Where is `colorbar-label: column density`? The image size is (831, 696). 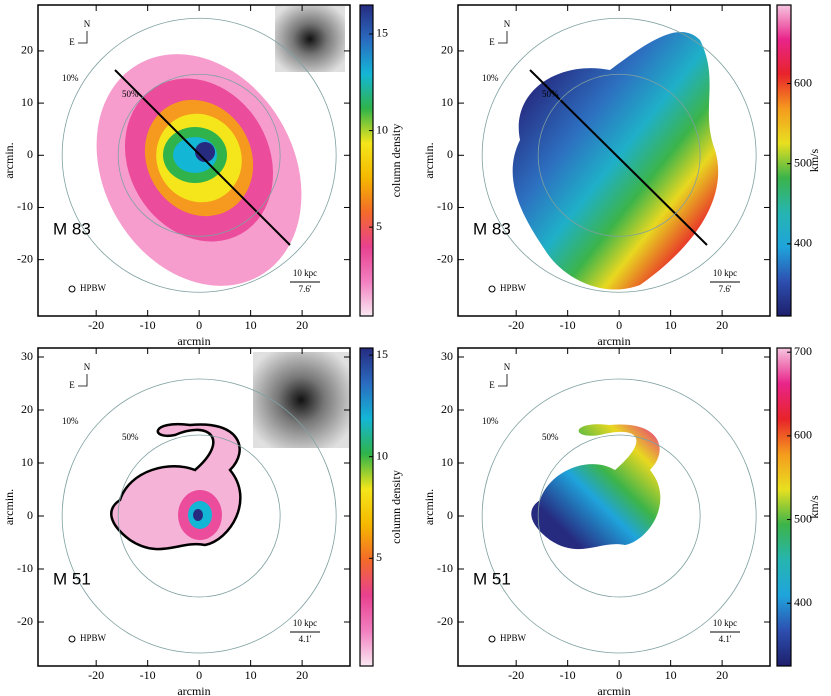 colorbar-label: column density is located at coordinates (396, 507).